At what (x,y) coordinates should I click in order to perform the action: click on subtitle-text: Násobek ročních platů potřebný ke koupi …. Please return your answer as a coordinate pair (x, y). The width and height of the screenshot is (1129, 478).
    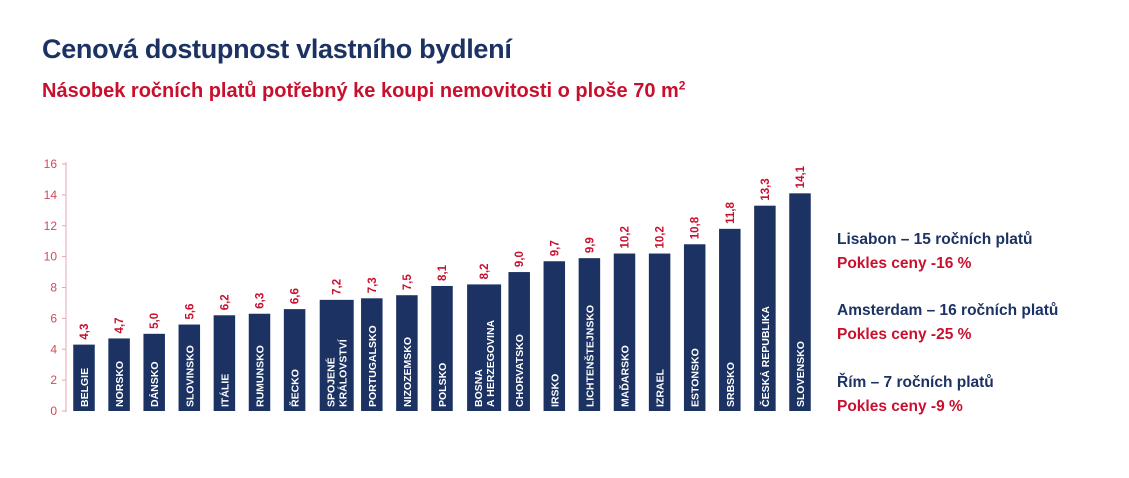
    Looking at the image, I should click on (360, 91).